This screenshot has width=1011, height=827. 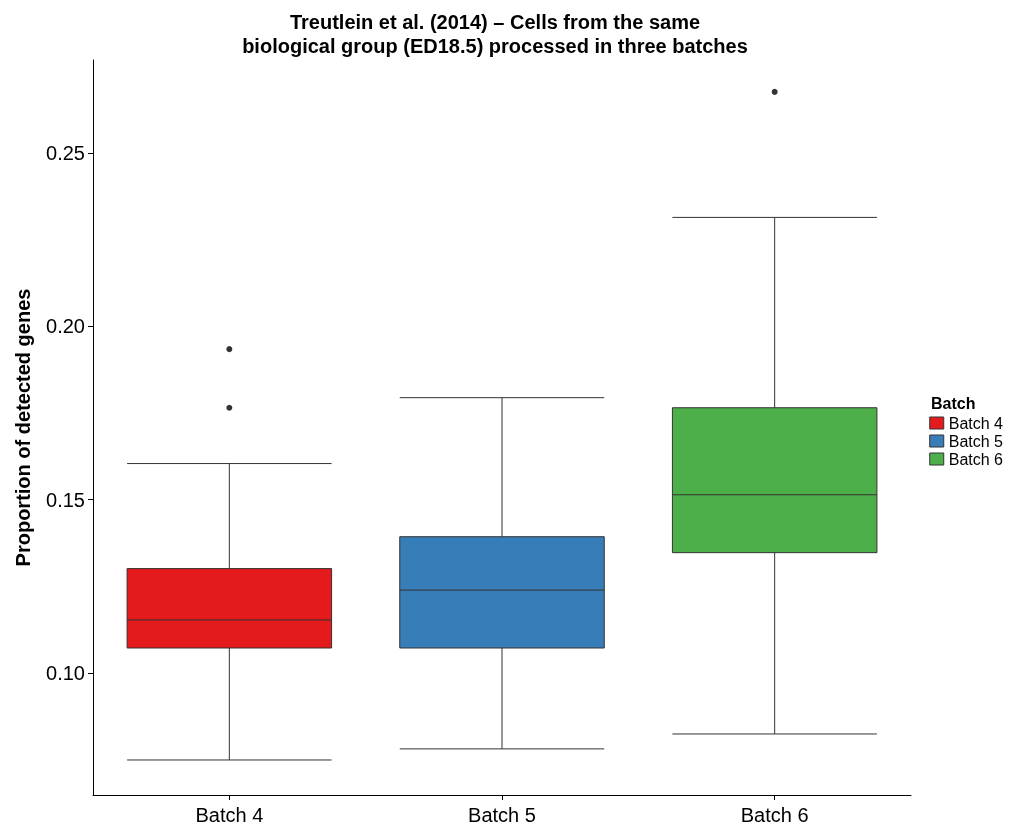 What do you see at coordinates (774, 815) in the screenshot?
I see `x-tick-label: Batch 6` at bounding box center [774, 815].